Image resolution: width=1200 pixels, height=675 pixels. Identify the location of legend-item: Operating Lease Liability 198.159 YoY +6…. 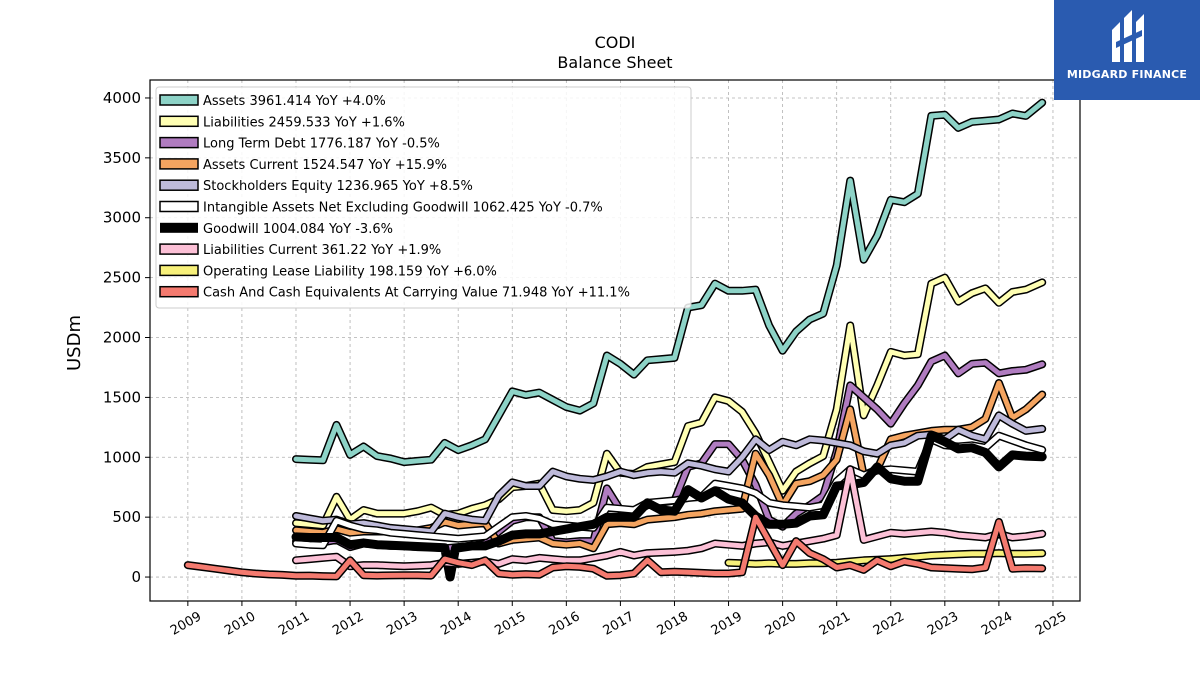
(328, 271).